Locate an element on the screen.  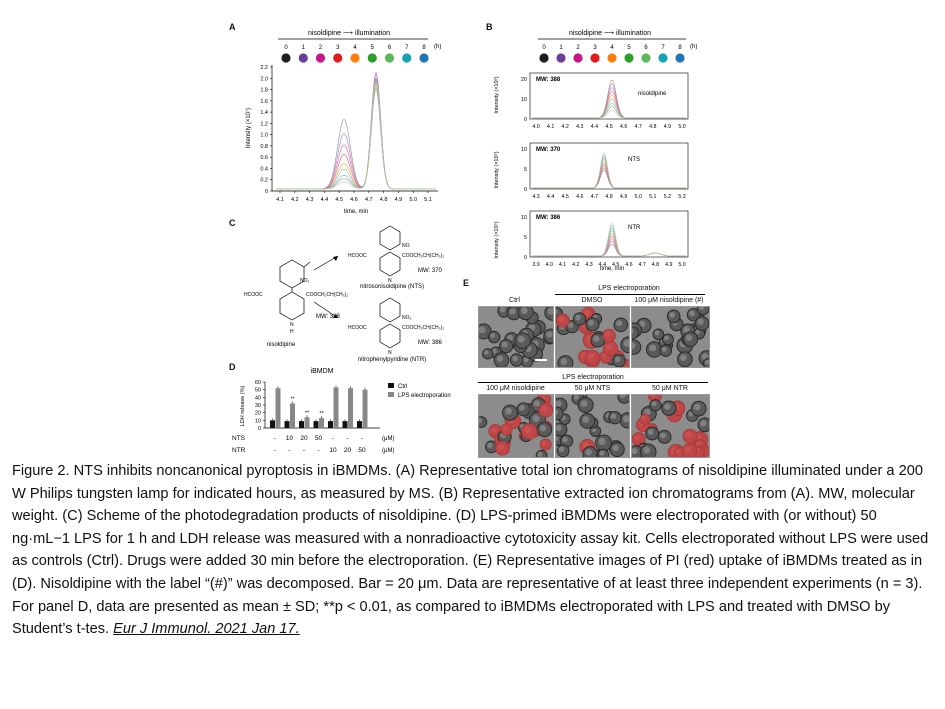
panel-b-ytick-1-0: 0 is located at coordinates (525, 190).